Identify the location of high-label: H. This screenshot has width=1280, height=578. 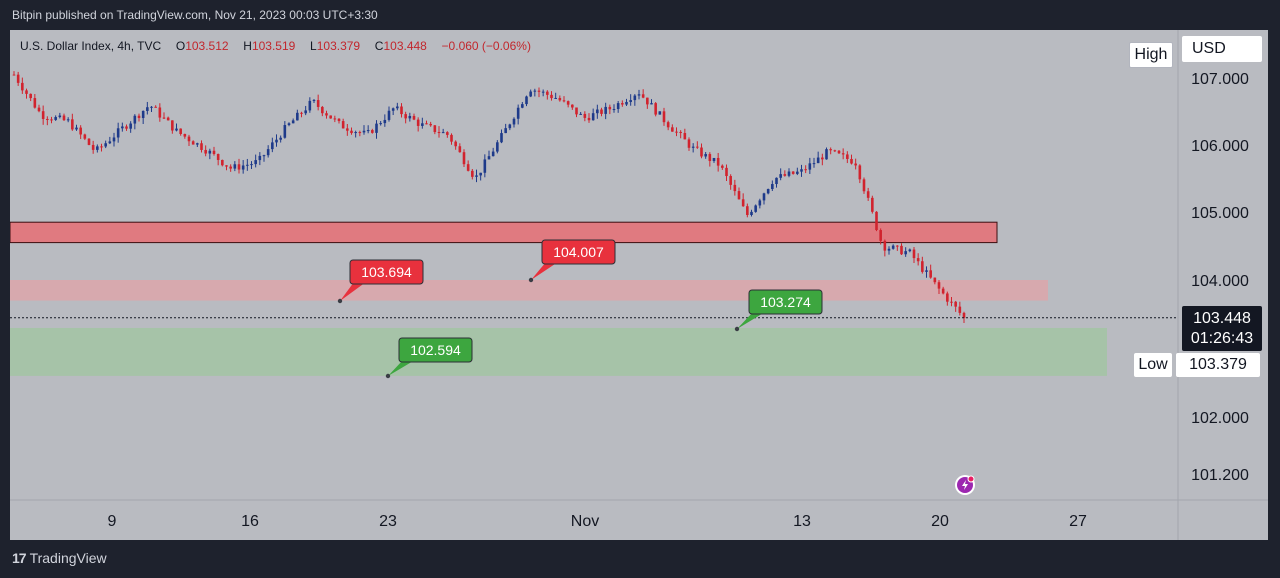
(247, 46).